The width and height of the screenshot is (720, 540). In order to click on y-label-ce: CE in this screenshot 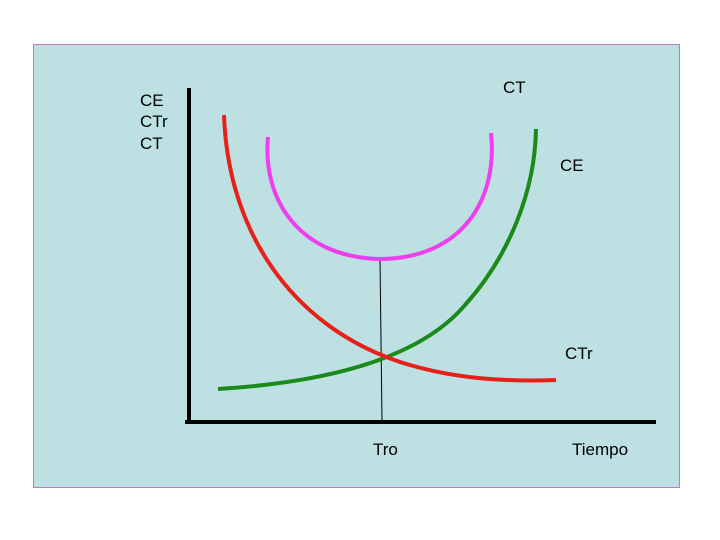, I will do `click(152, 100)`.